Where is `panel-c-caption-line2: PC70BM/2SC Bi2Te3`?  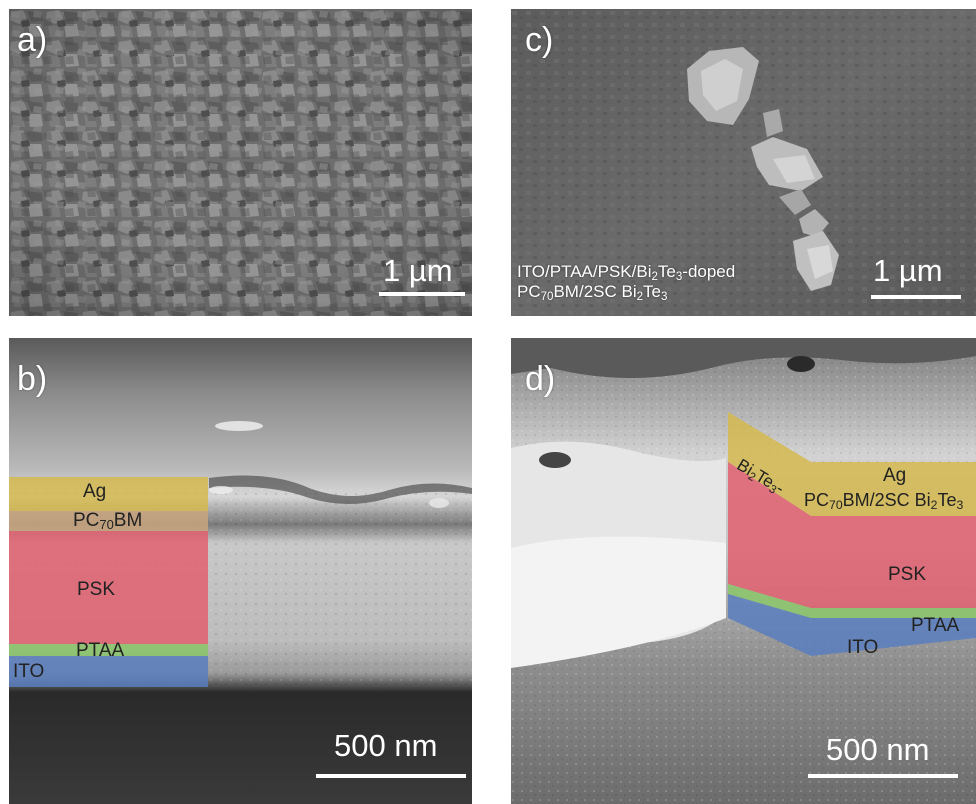 panel-c-caption-line2: PC70BM/2SC Bi2Te3 is located at coordinates (626, 293).